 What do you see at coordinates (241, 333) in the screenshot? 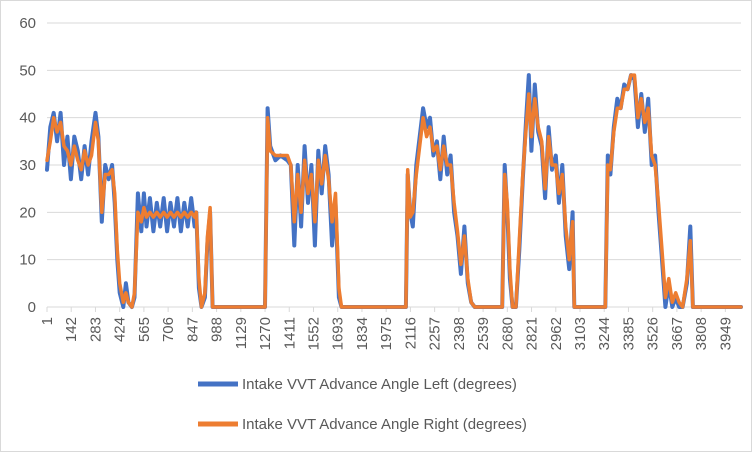
I see `x-tick-label: 1129` at bounding box center [241, 333].